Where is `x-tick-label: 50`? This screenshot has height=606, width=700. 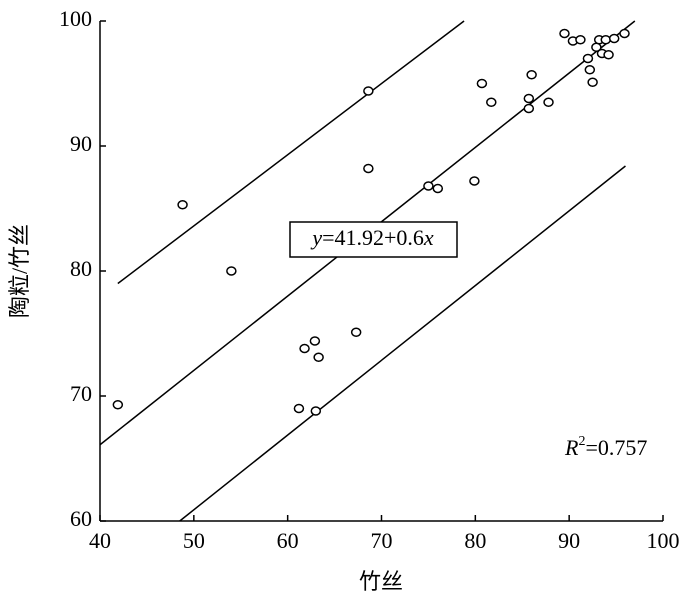 x-tick-label: 50 is located at coordinates (194, 540).